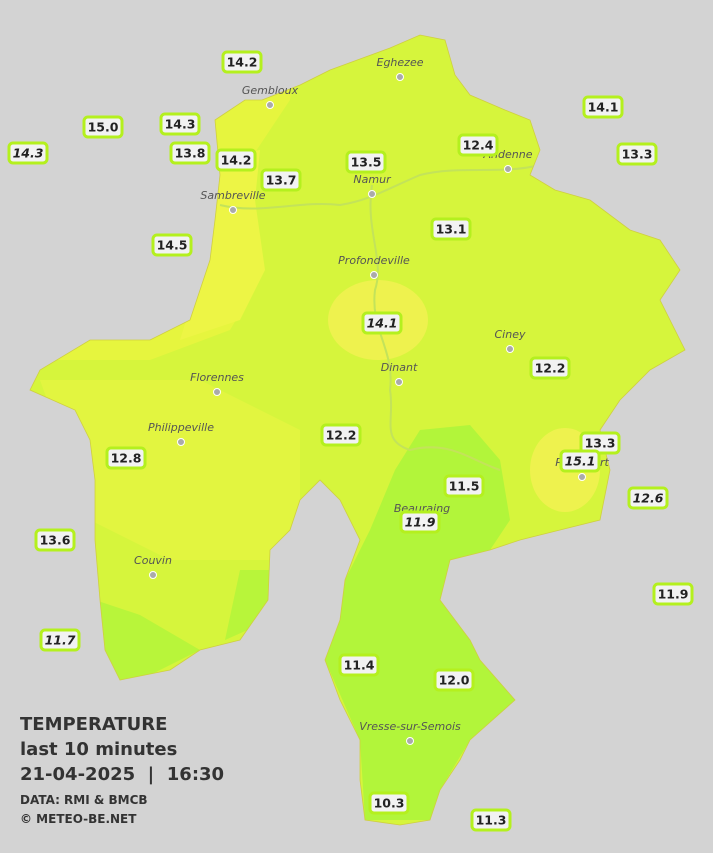 This screenshot has width=713, height=853. Describe the element at coordinates (374, 260) in the screenshot. I see `city-label: Profondeville` at that location.